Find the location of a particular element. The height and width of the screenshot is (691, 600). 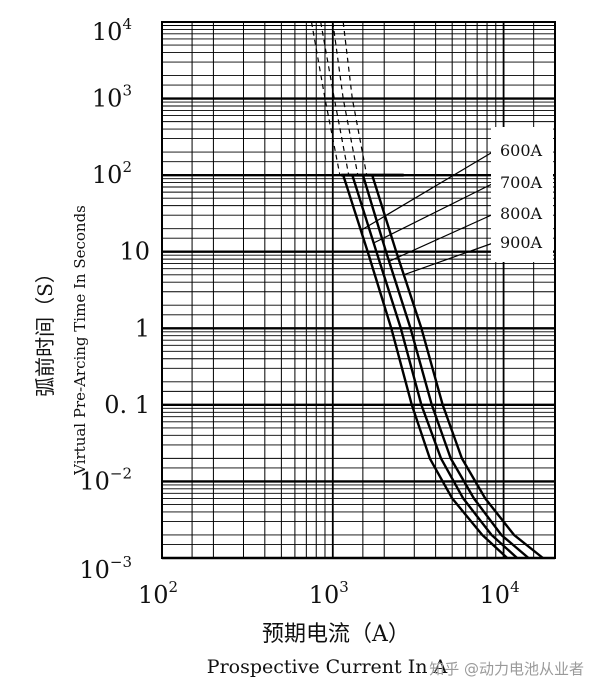

y-tick-label: 1 is located at coordinates (142, 328).